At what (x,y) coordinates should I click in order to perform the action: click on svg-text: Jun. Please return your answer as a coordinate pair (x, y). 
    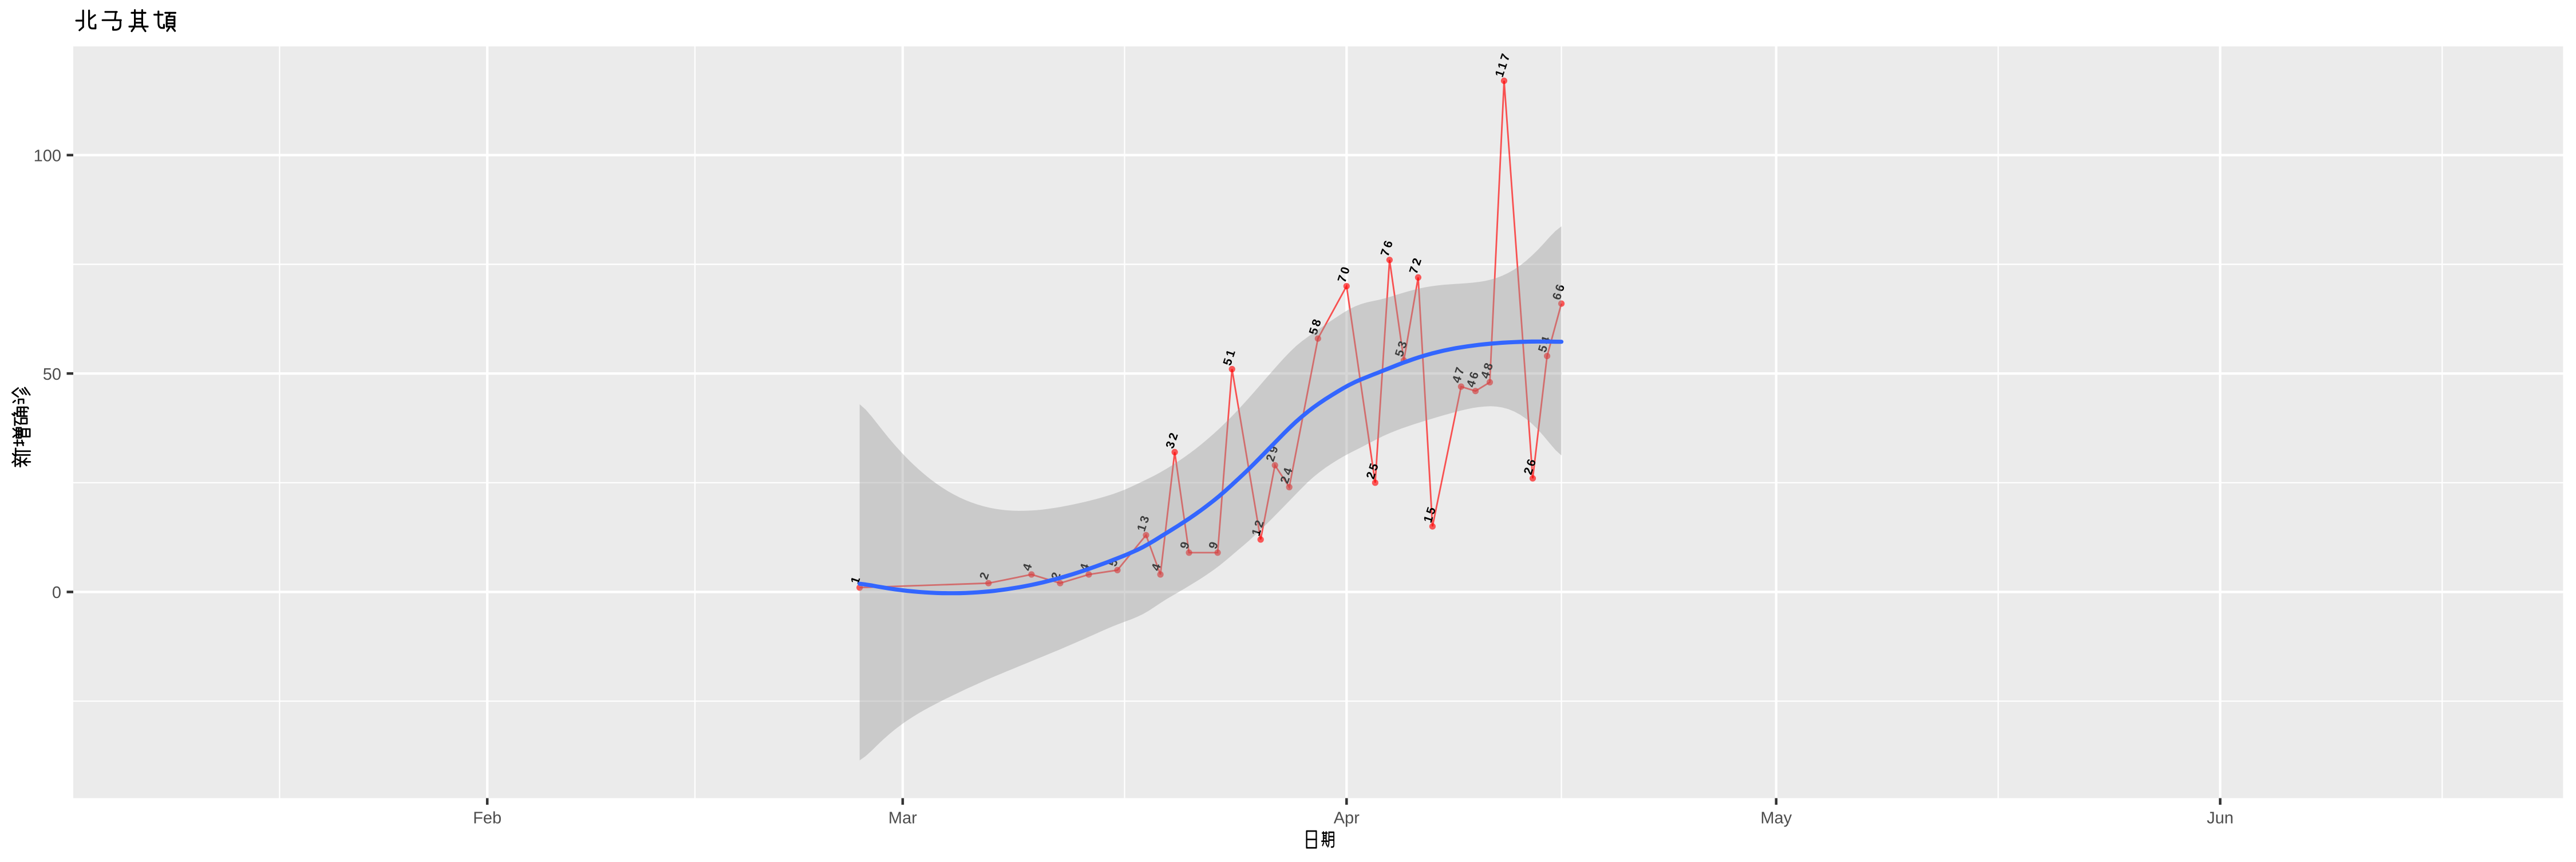
    Looking at the image, I should click on (2220, 818).